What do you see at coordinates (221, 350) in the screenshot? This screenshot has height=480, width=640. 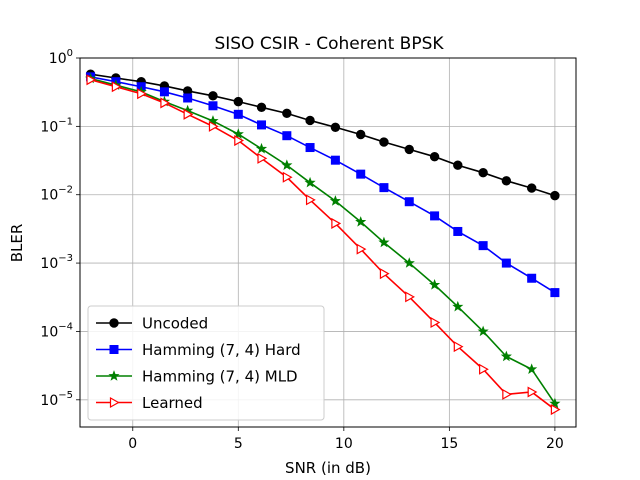 I see `legend-label: Hamming (7, 4) Hard` at bounding box center [221, 350].